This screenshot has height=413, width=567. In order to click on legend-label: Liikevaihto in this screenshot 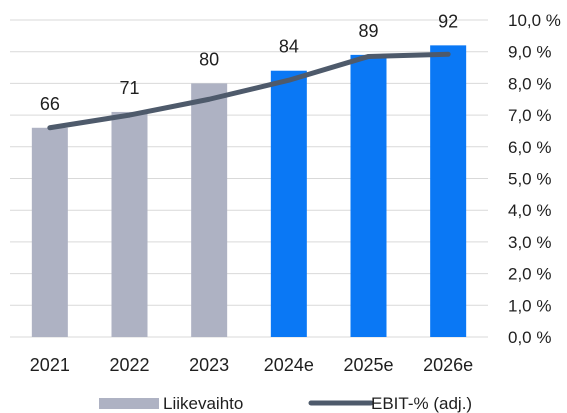, I will do `click(203, 403)`.